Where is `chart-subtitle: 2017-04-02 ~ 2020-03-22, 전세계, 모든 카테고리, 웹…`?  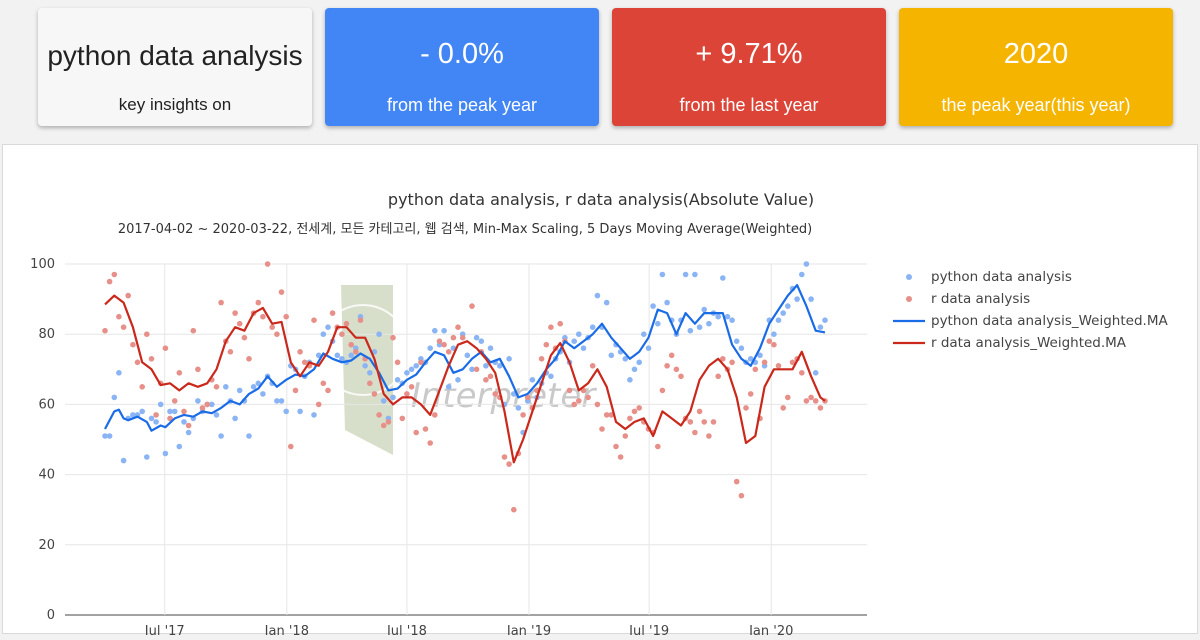 chart-subtitle: 2017-04-02 ~ 2020-03-22, 전세계, 모든 카테고리, 웹… is located at coordinates (465, 229).